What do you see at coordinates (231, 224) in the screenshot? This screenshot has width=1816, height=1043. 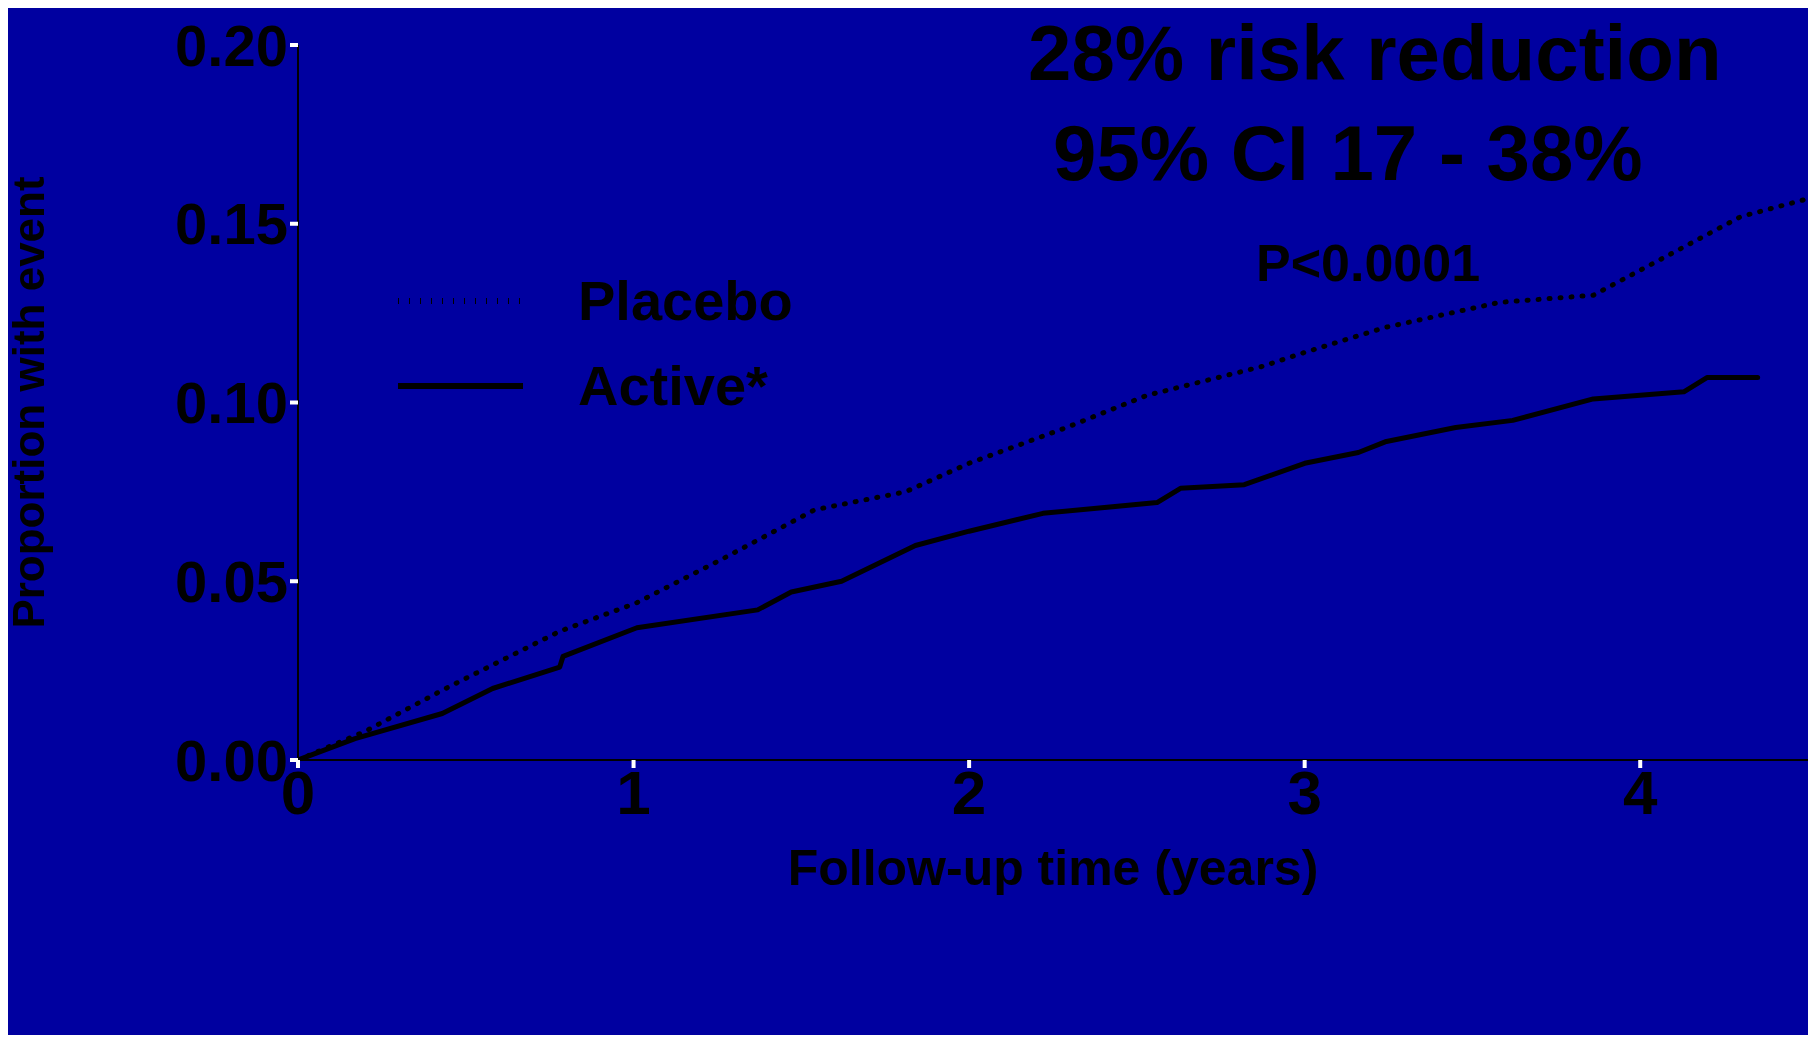 I see `y-tick-label: 0.15` at bounding box center [231, 224].